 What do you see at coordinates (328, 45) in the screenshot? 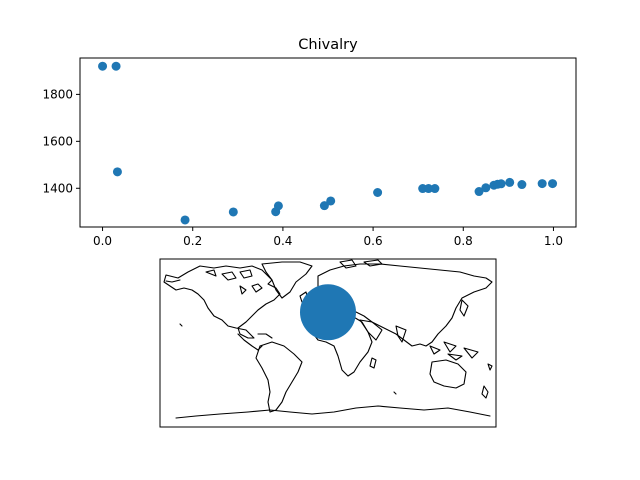
I see `chart-title: Chivalry` at bounding box center [328, 45].